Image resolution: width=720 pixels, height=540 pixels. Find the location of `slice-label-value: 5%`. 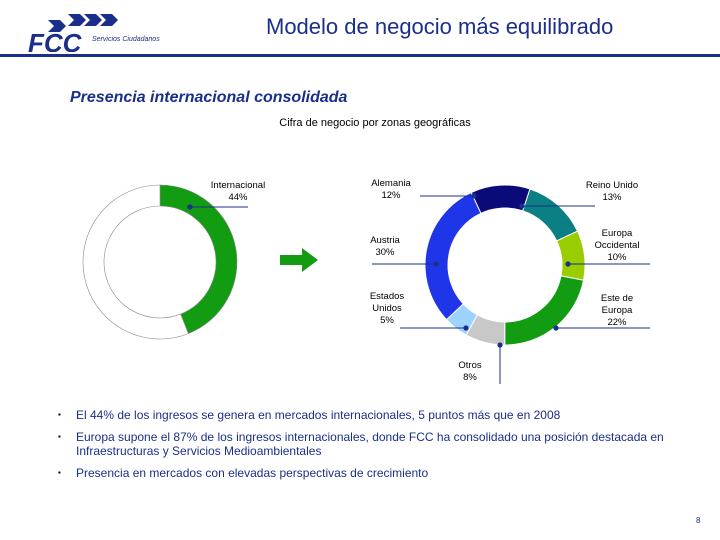

slice-label-value: 5% is located at coordinates (387, 320).